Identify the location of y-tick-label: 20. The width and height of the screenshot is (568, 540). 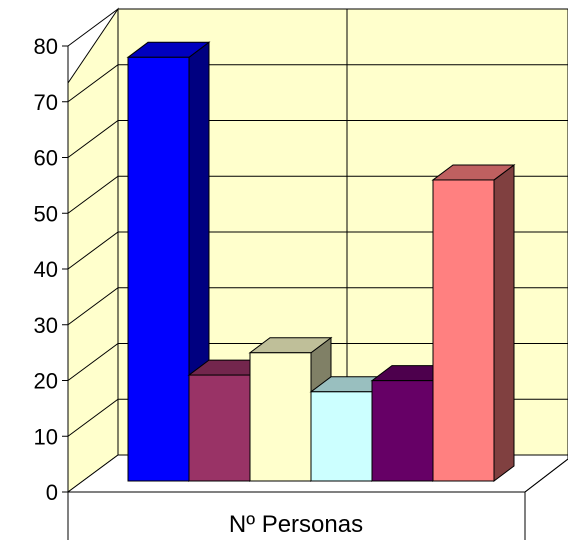
(46, 381).